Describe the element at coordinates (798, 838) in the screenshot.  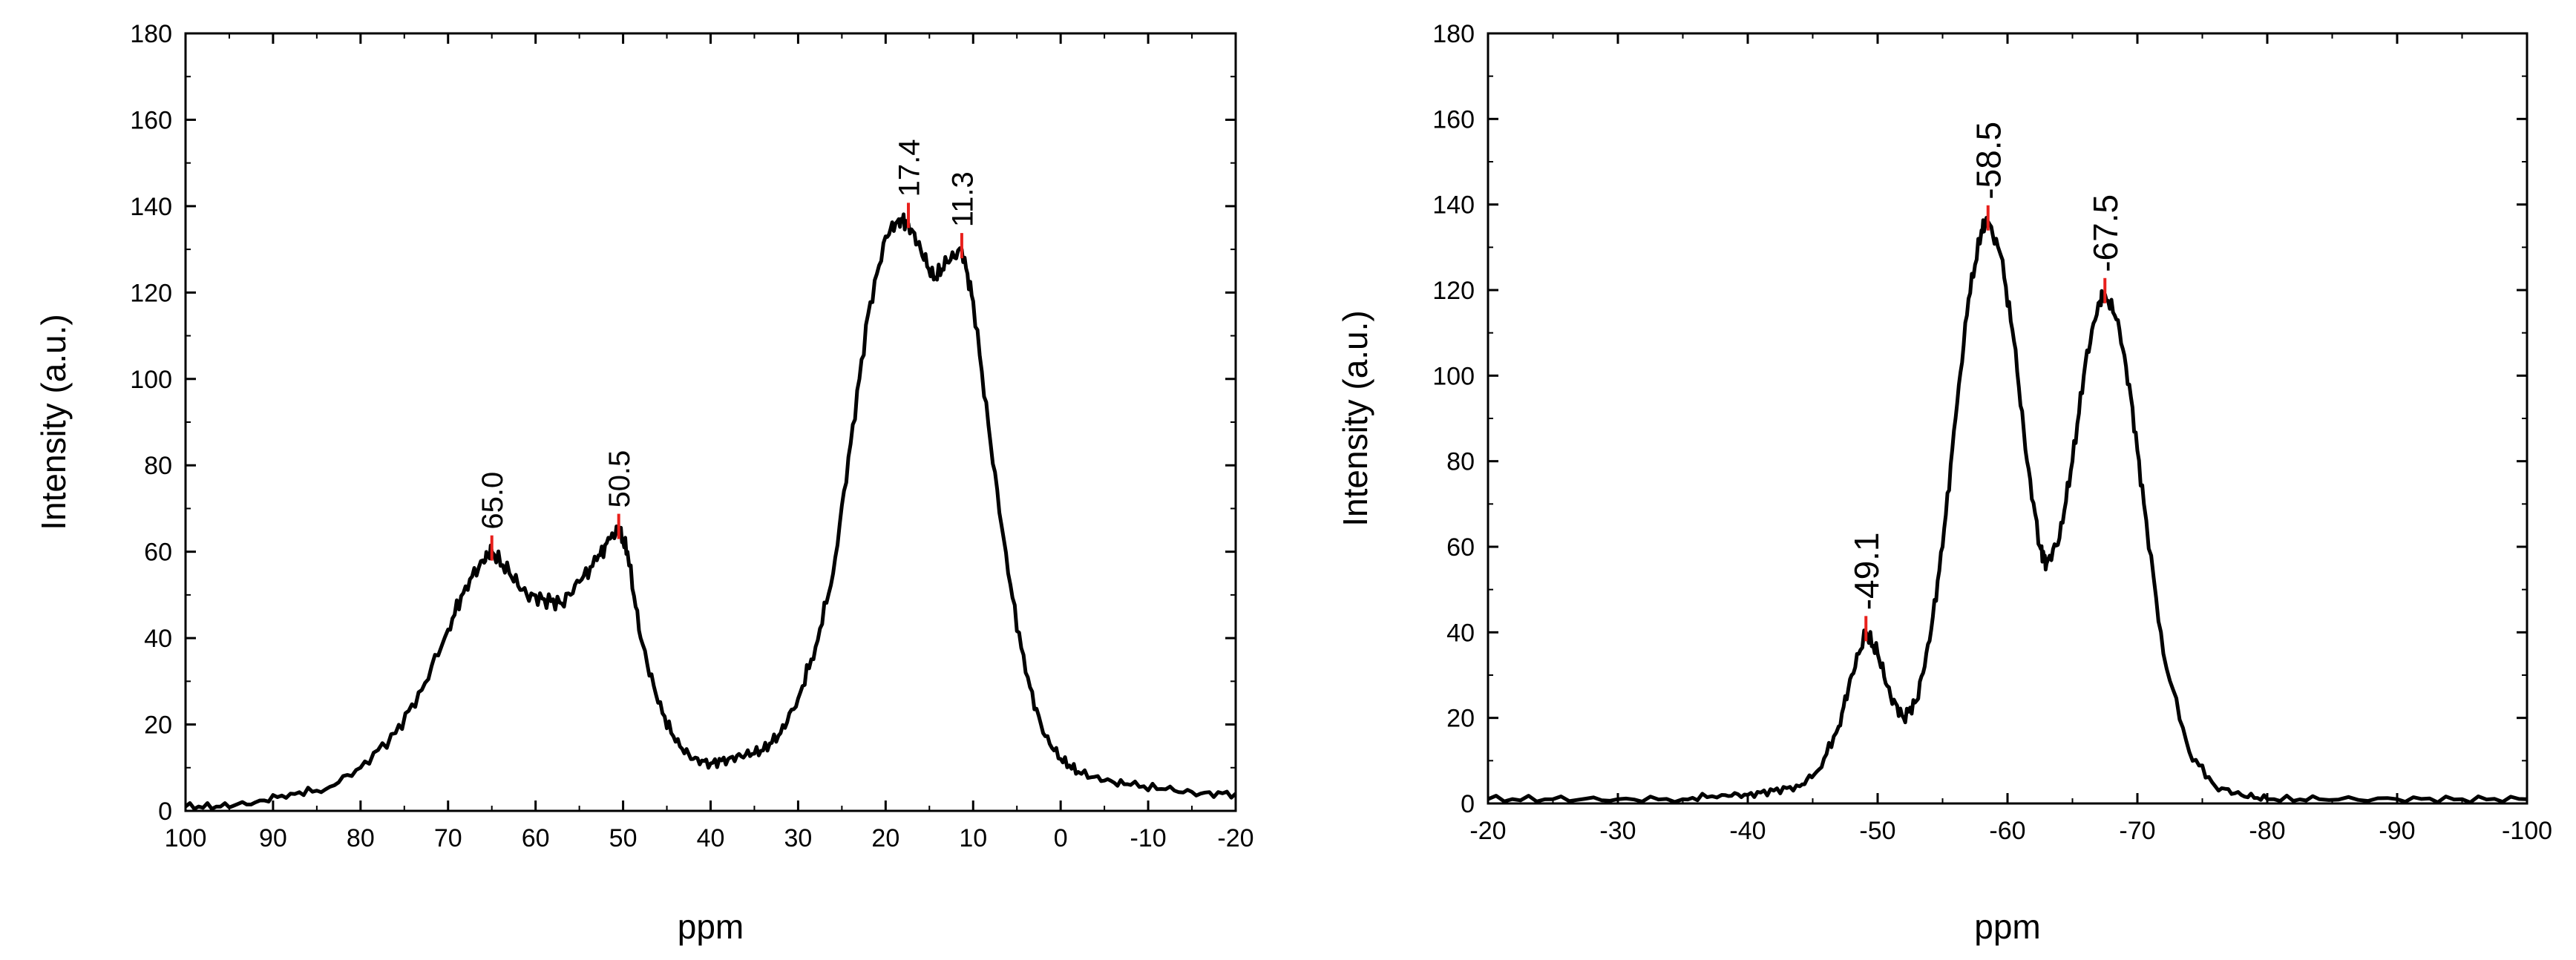
I see `x-tick-label: 30` at that location.